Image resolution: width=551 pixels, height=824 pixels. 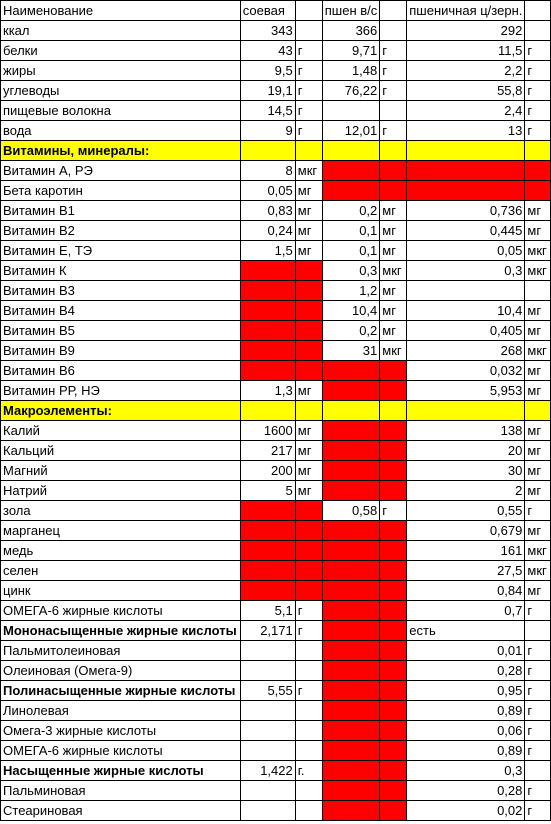 I want to click on cell-wheat-value: 20, so click(x=466, y=450).